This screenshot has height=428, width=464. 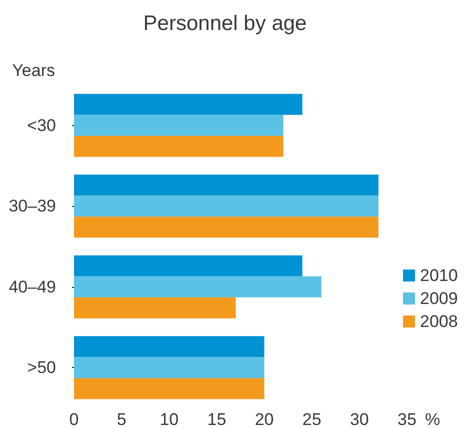 I want to click on y-tick-label: 40–49, so click(x=32, y=286).